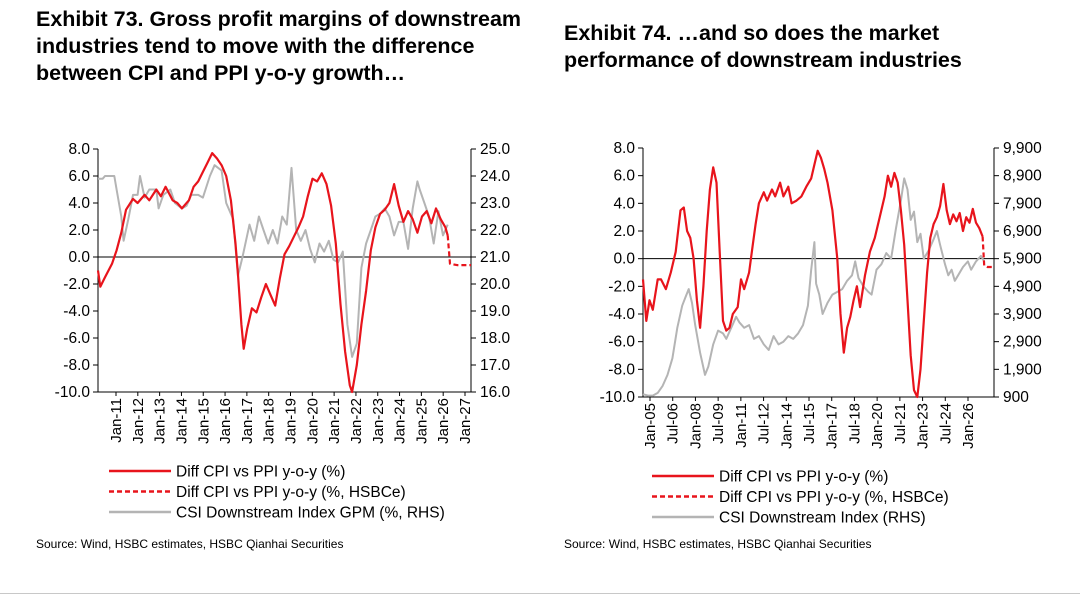  I want to click on ex73-left-tick-label: -10.0, so click(73, 392).